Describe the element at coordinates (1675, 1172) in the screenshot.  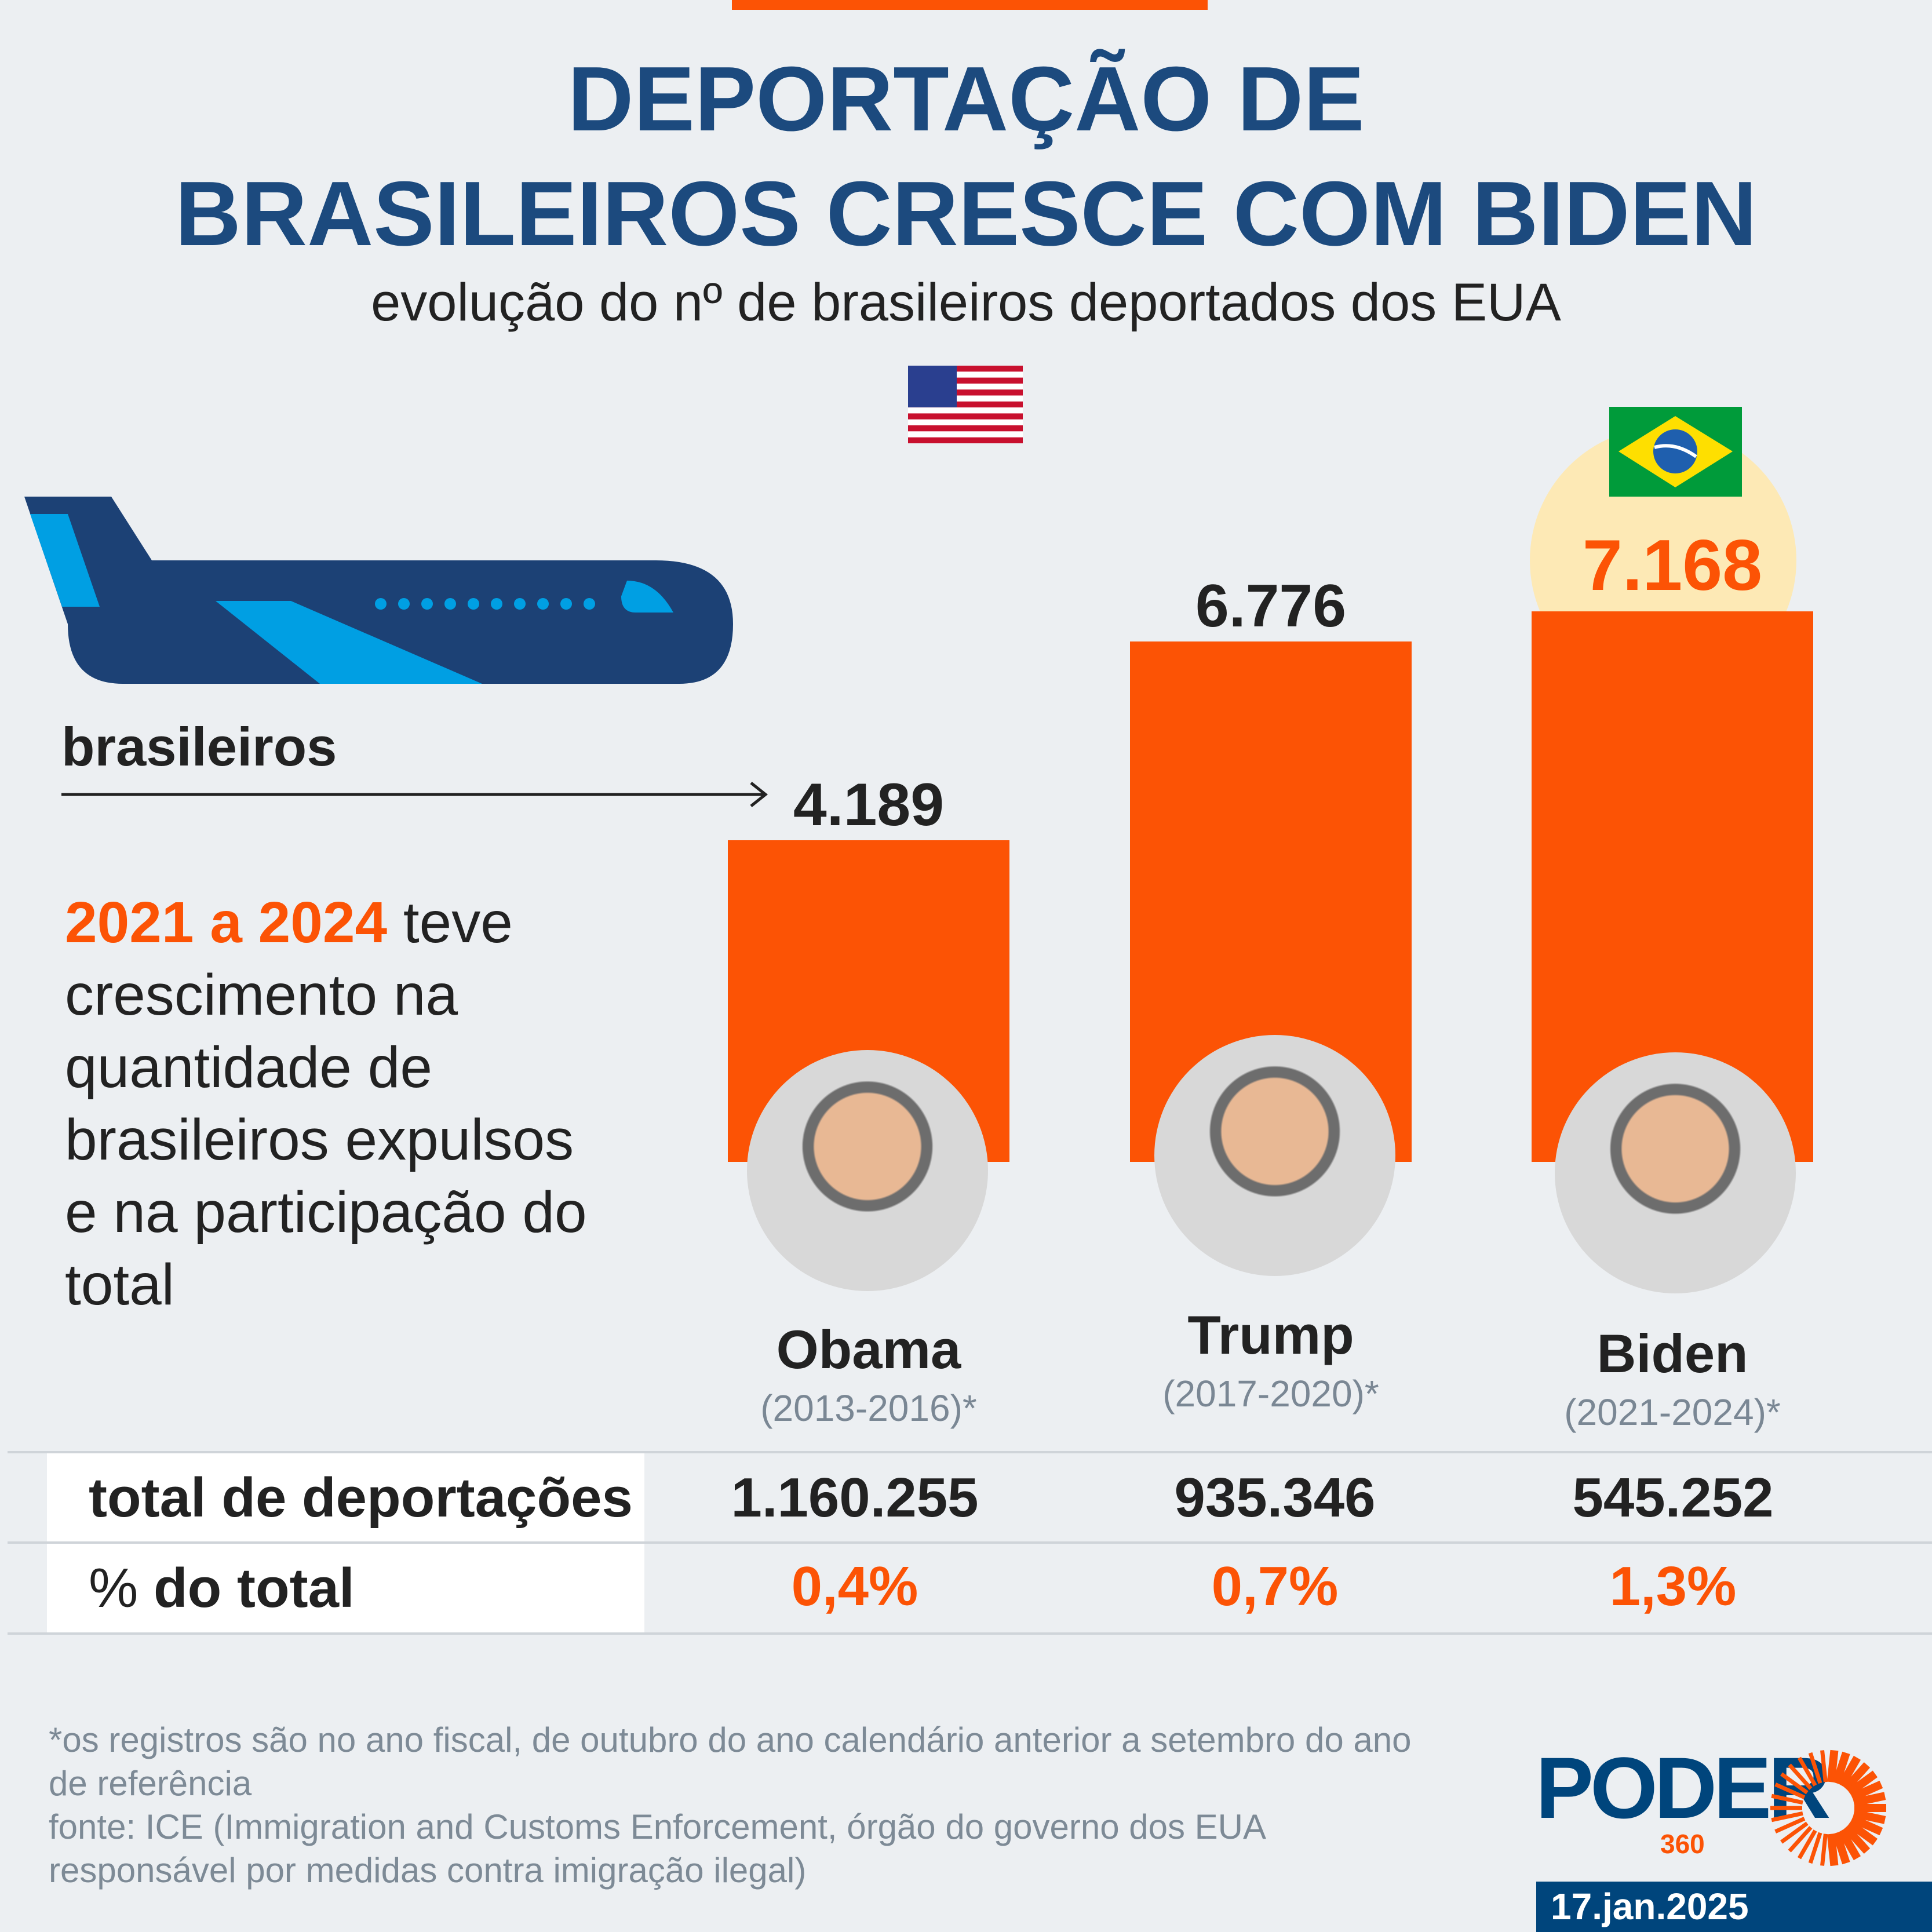
I see `portrait-biden` at that location.